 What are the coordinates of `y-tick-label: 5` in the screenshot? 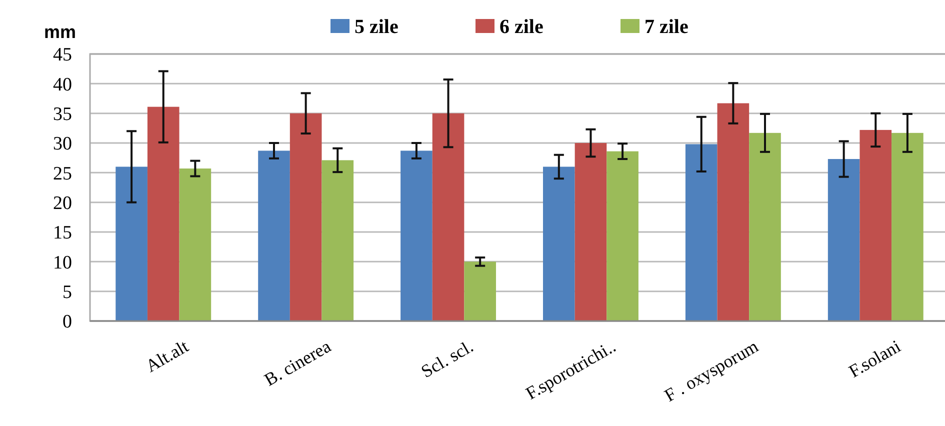 It's located at (67, 292).